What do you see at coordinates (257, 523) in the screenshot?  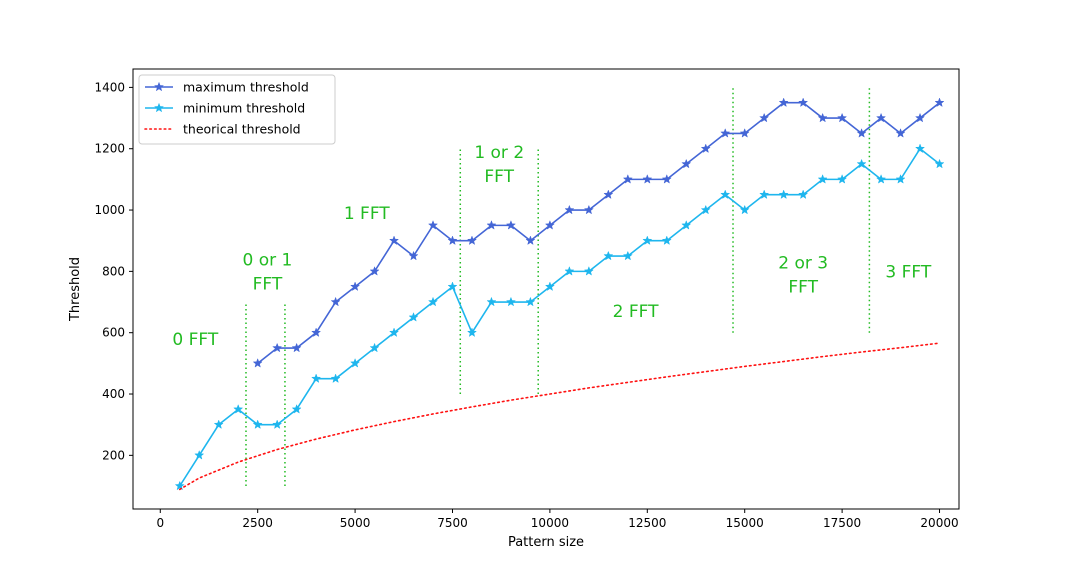 I see `x-tick-label: 2500` at bounding box center [257, 523].